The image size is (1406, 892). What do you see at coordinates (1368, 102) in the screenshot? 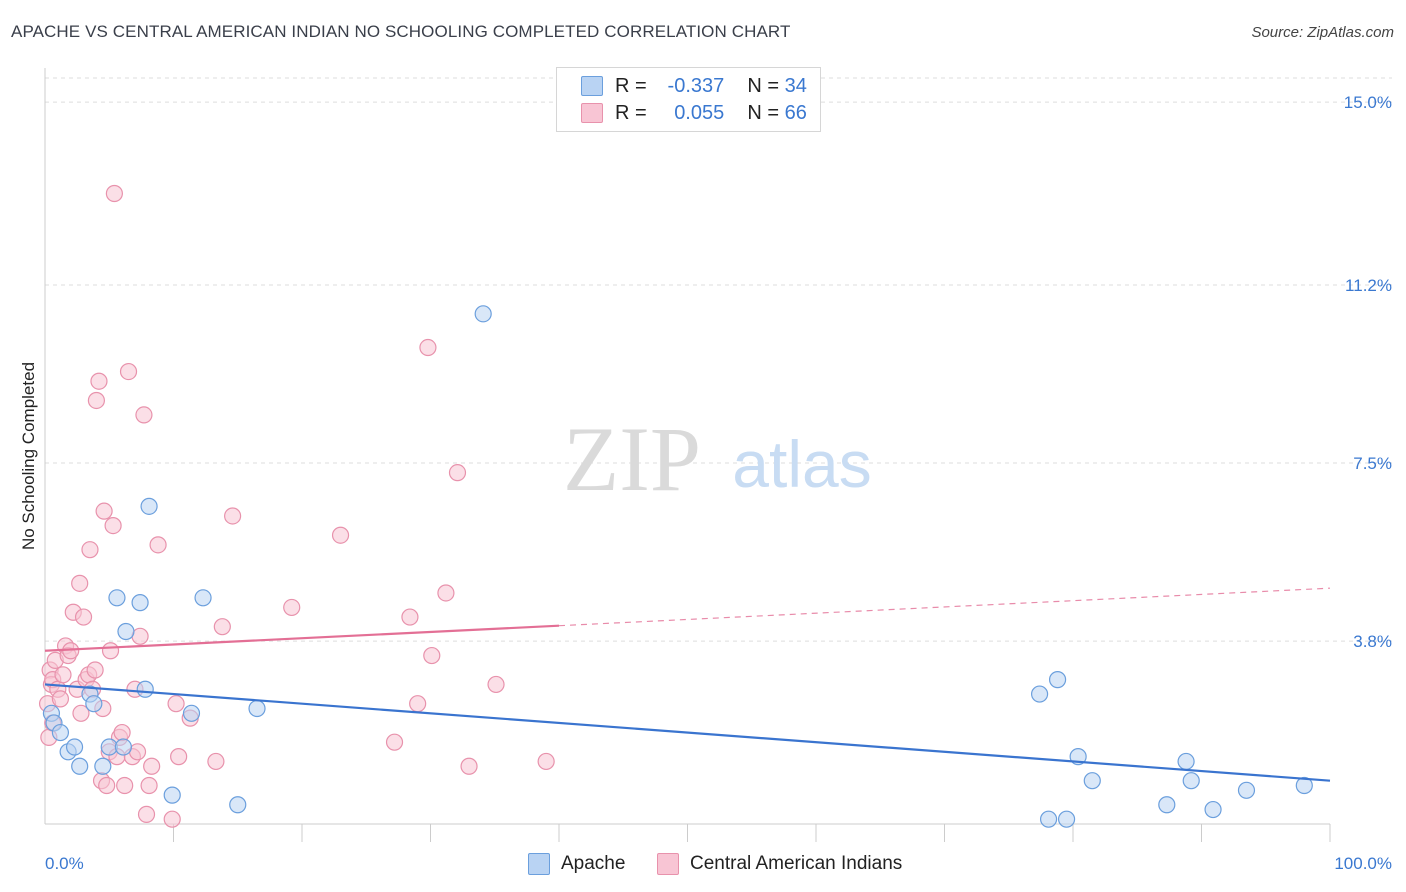
I see `y-tick-label: 15.0%` at bounding box center [1368, 102].